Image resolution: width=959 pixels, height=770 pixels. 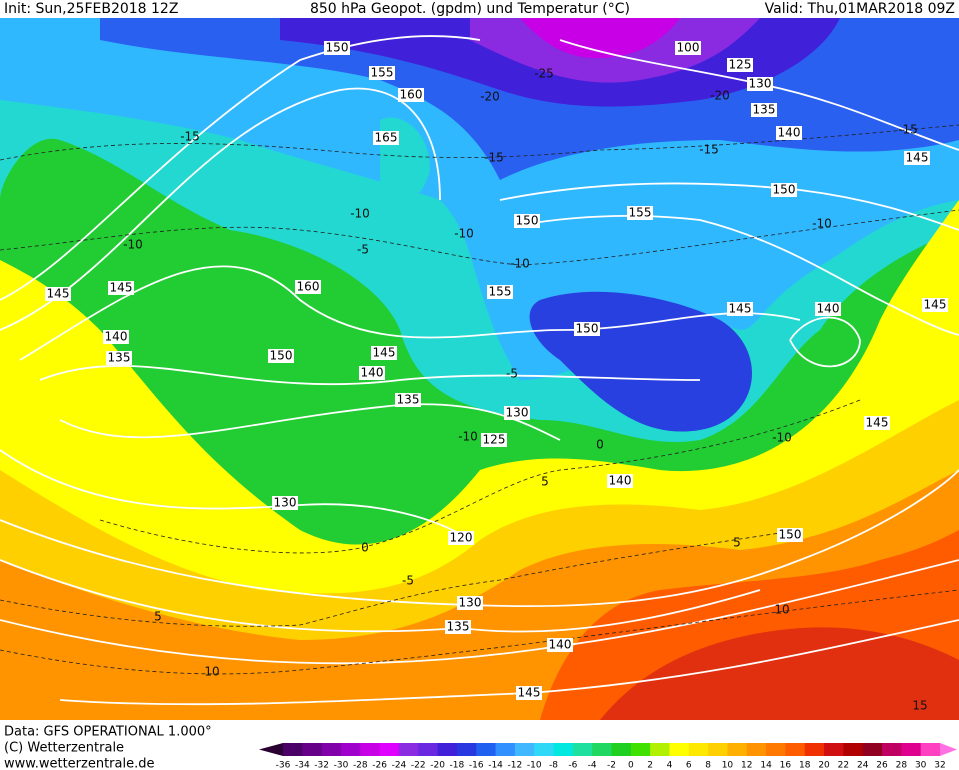 What do you see at coordinates (495, 765) in the screenshot?
I see `colorbar-label: -14` at bounding box center [495, 765].